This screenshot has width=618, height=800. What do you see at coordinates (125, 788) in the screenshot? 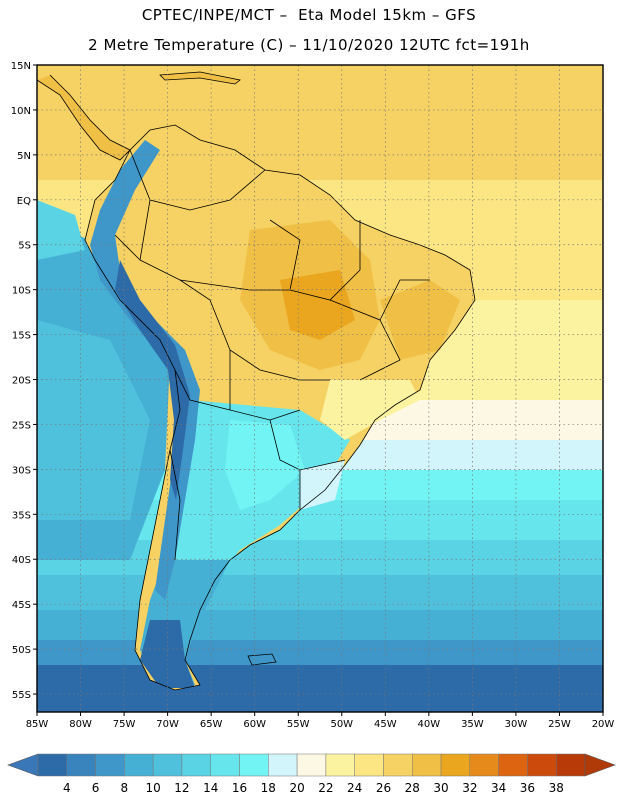
I see `colorbar-label: 8` at bounding box center [125, 788].